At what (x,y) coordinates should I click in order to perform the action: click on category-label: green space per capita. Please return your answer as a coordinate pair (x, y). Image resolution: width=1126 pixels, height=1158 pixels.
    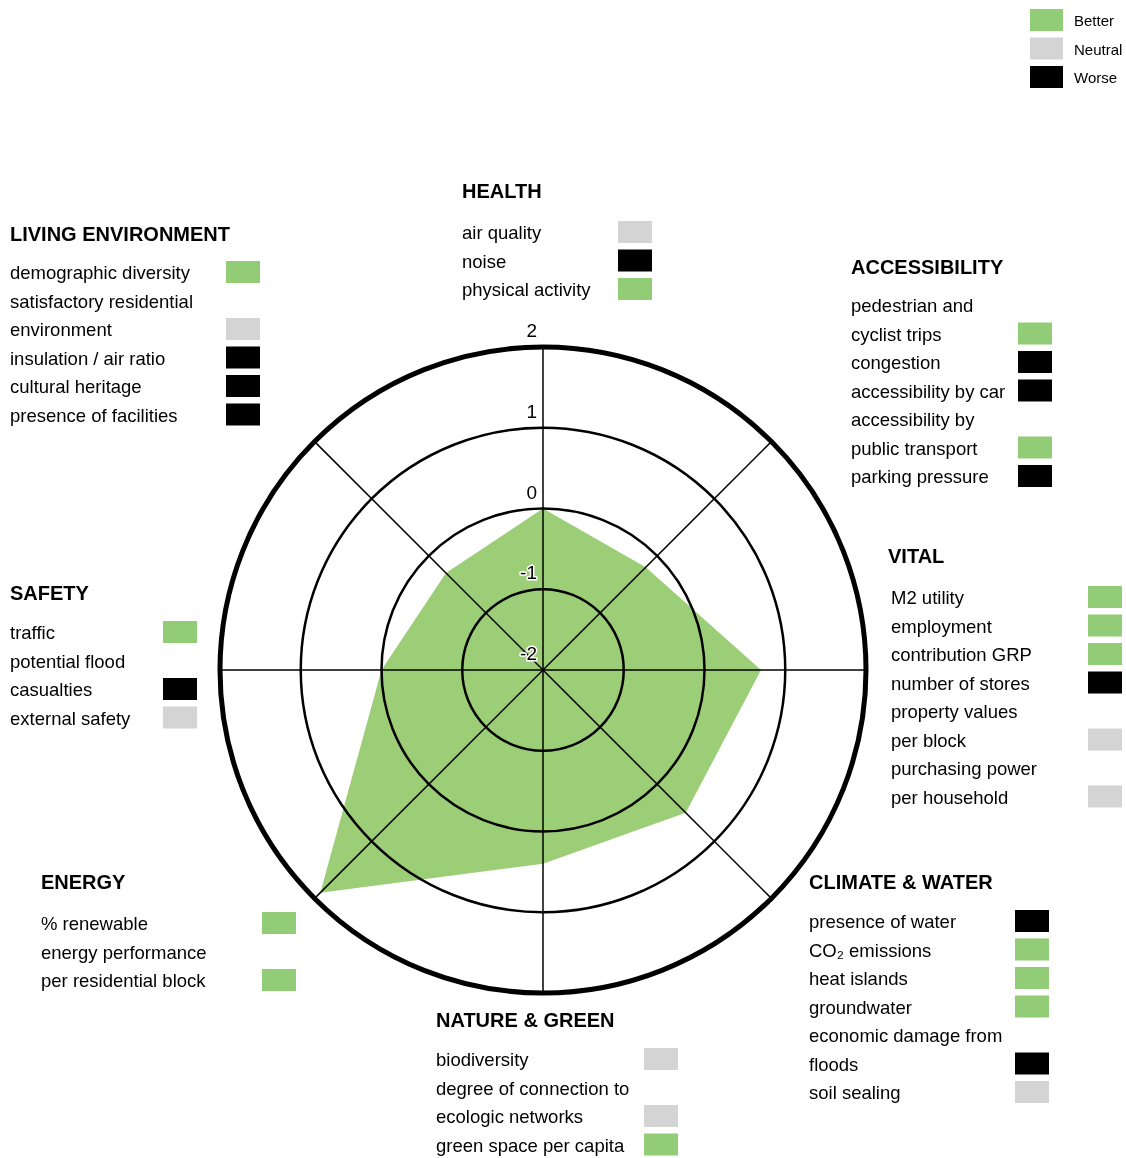
    Looking at the image, I should click on (530, 1145).